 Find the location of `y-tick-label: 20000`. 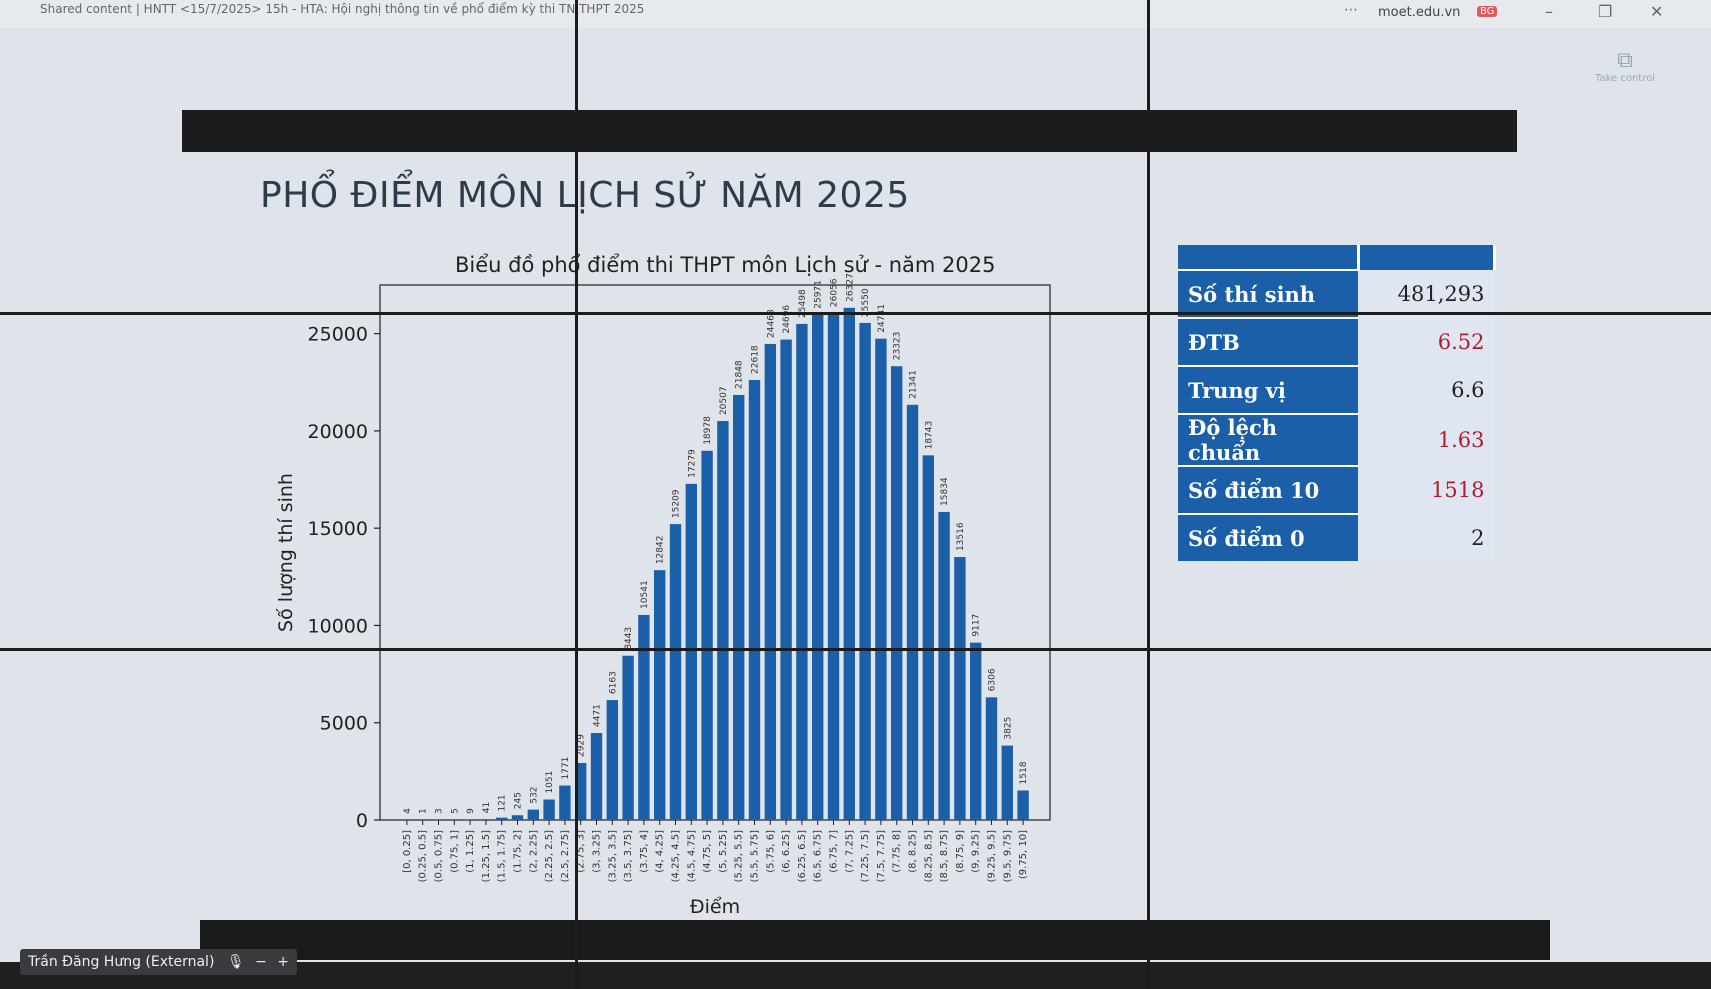

y-tick-label: 20000 is located at coordinates (338, 432).